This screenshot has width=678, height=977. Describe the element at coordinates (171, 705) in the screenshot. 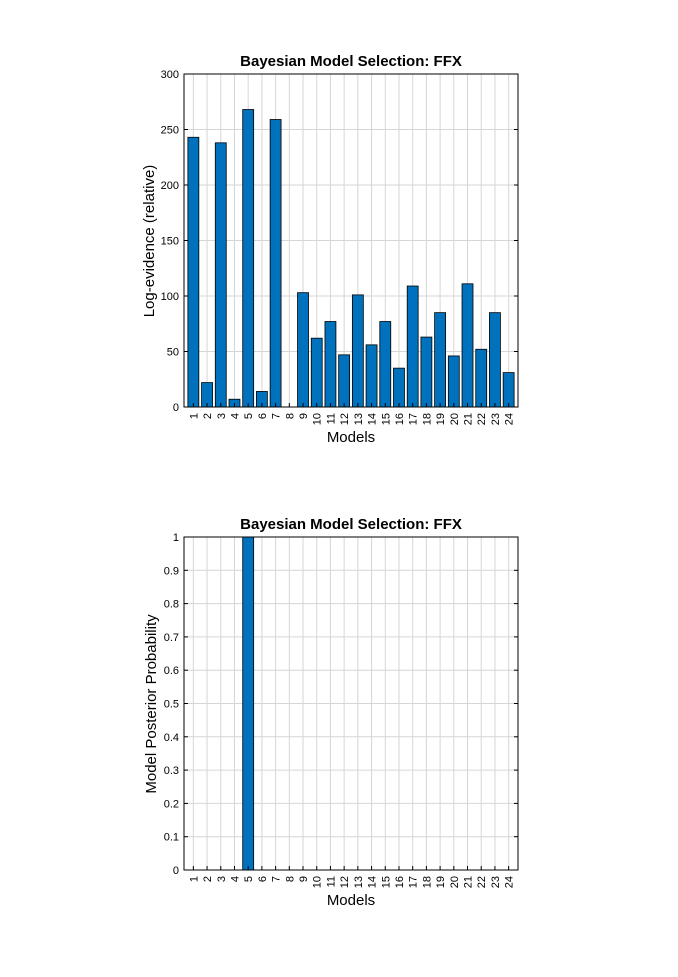

I see `y-tick-label: 0.5` at that location.